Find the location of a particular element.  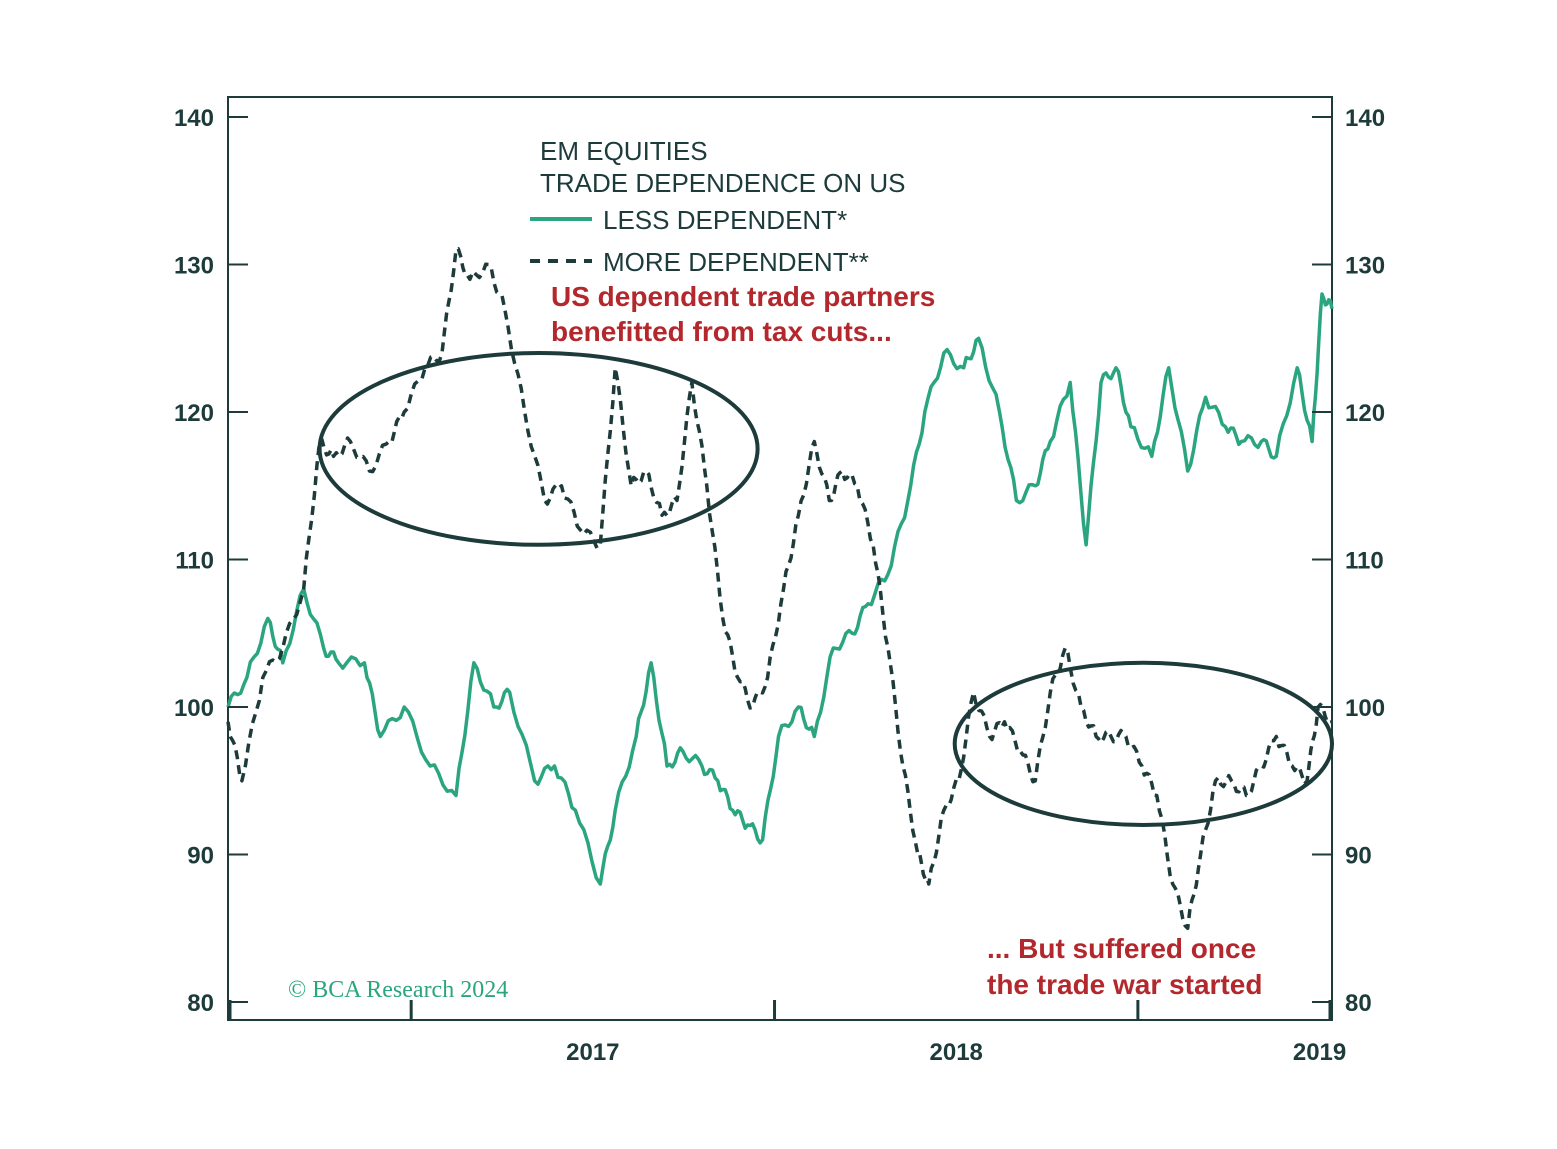

x-tick-label: 2018 is located at coordinates (956, 1052).